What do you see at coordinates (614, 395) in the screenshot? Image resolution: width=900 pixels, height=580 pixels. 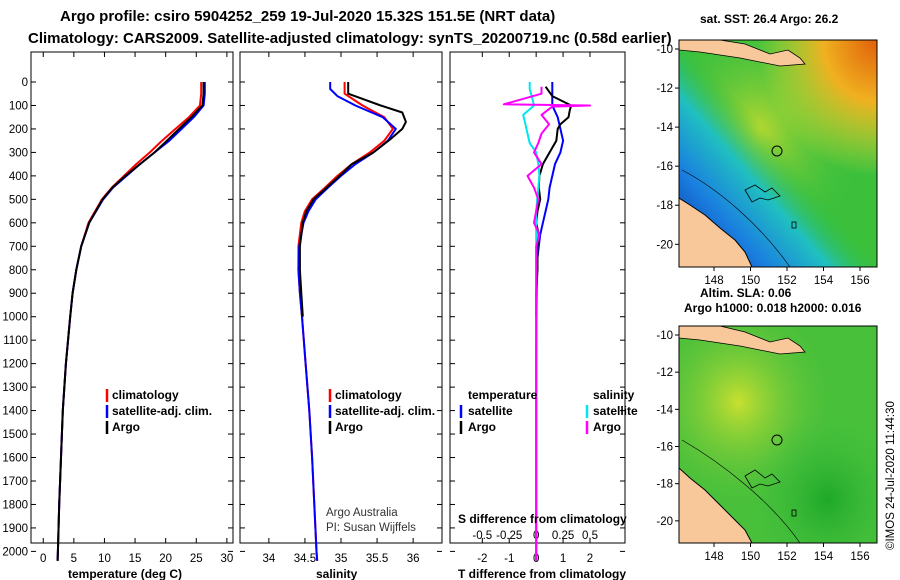 I see `legend-title-salinity: salinity` at bounding box center [614, 395].